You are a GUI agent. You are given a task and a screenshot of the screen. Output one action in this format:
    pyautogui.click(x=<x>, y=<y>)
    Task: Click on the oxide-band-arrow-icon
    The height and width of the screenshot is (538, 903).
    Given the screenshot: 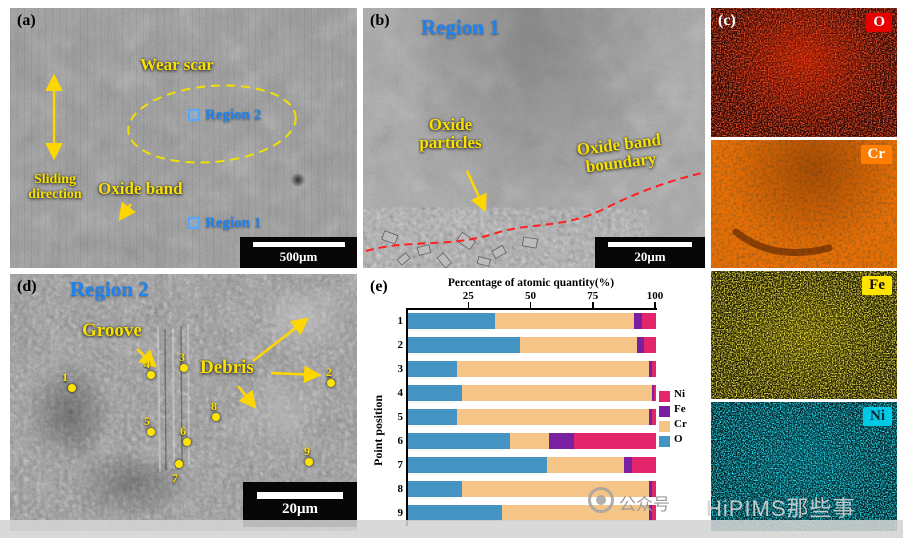 What is the action you would take?
    pyautogui.click(x=127, y=211)
    